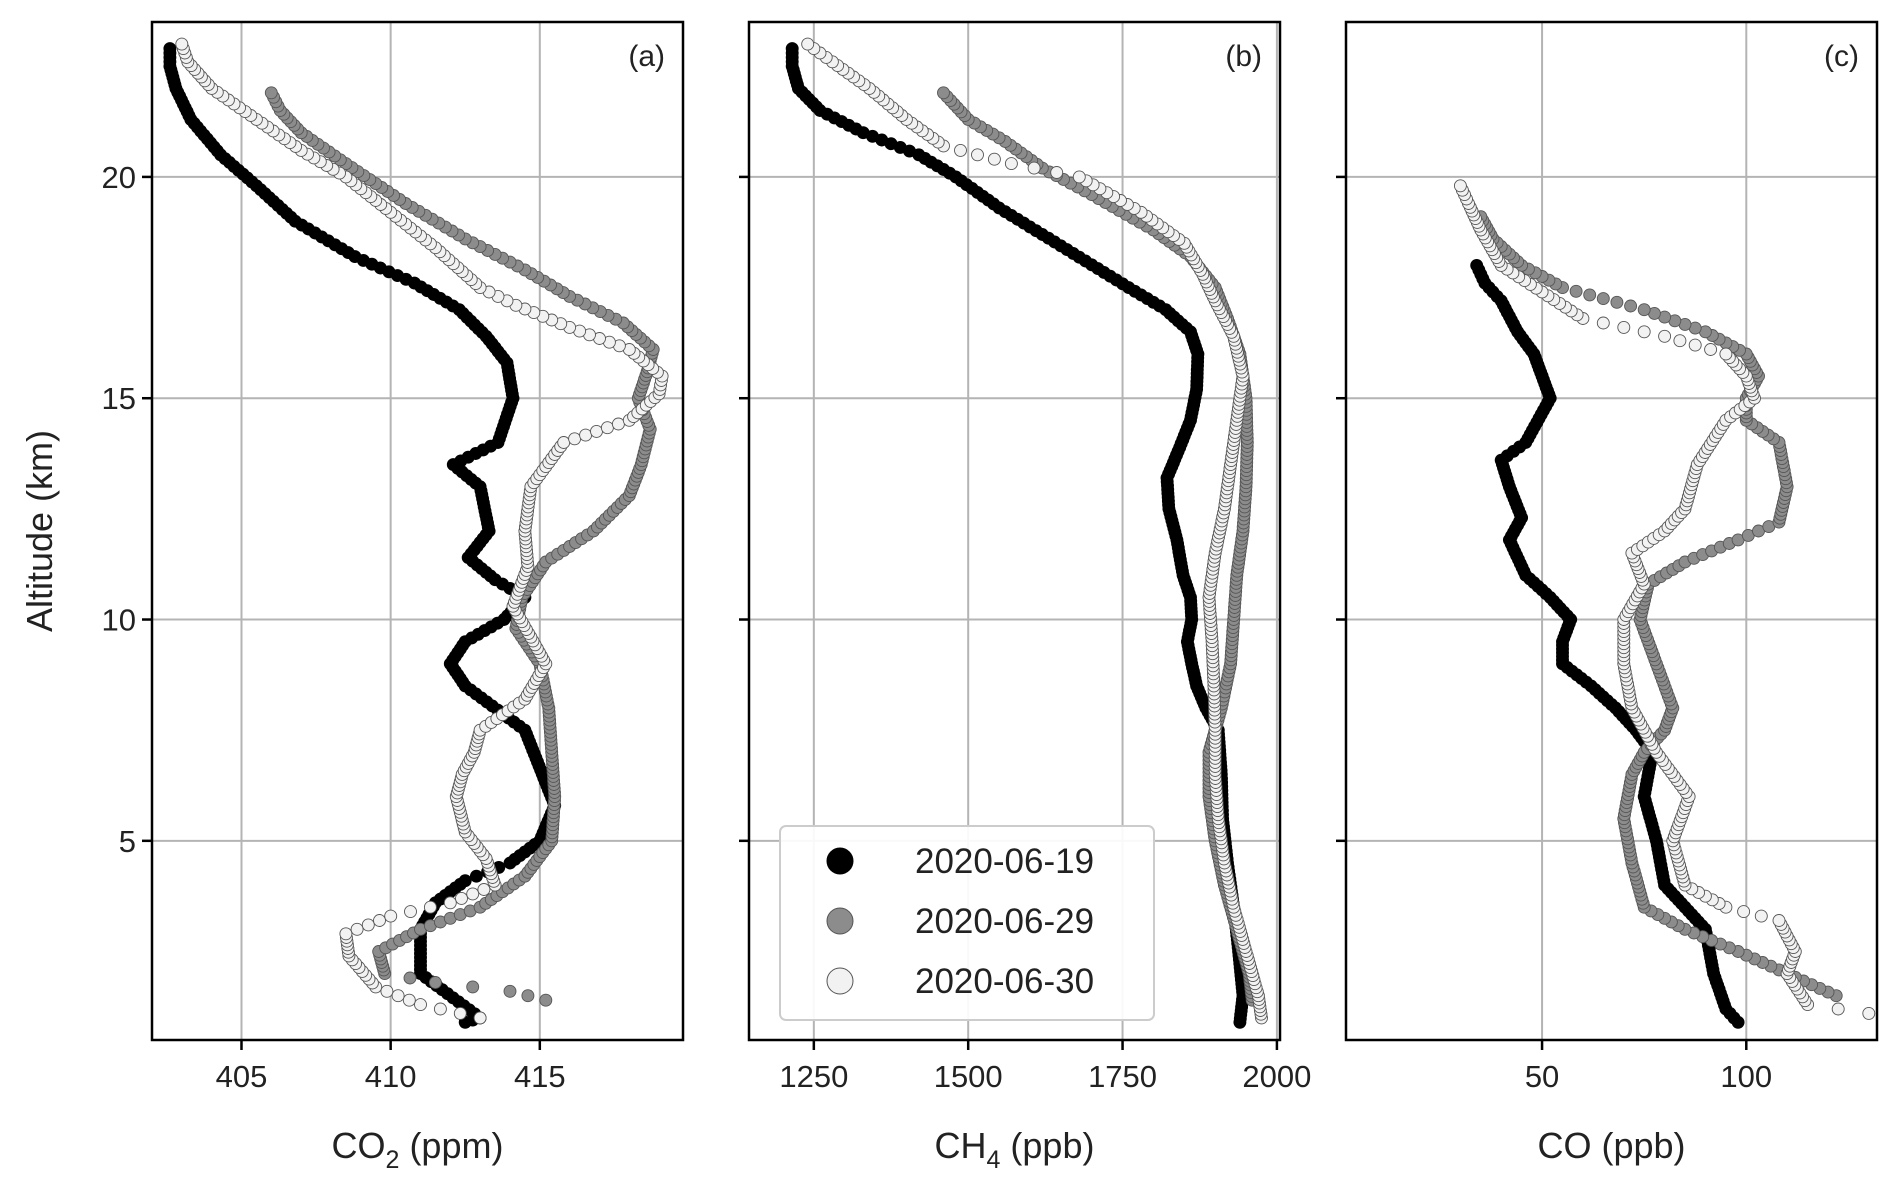 The height and width of the screenshot is (1184, 1892). Describe the element at coordinates (359, 1145) in the screenshot. I see `x-axis-label-main: CO` at that location.